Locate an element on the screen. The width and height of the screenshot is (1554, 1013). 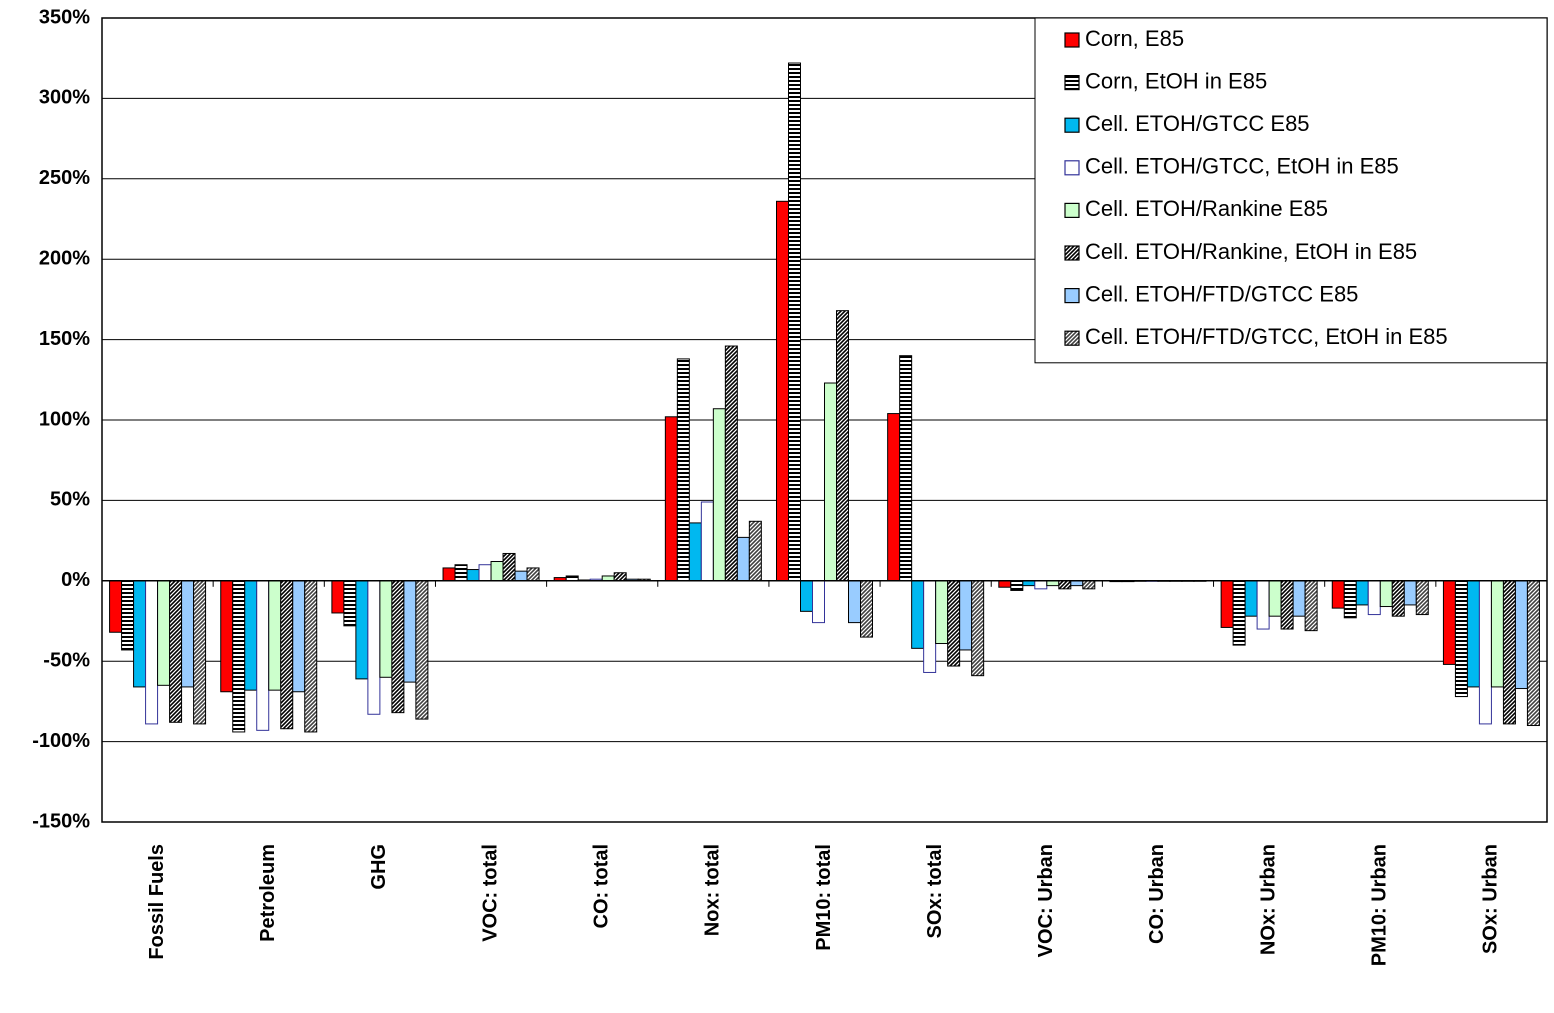
x-tick-label: CO: Urban is located at coordinates (1157, 894).